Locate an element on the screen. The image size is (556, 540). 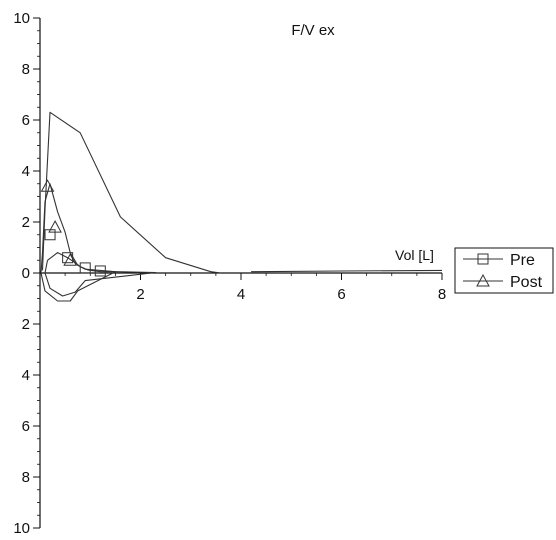
x-tick-label: 6 is located at coordinates (341, 294).